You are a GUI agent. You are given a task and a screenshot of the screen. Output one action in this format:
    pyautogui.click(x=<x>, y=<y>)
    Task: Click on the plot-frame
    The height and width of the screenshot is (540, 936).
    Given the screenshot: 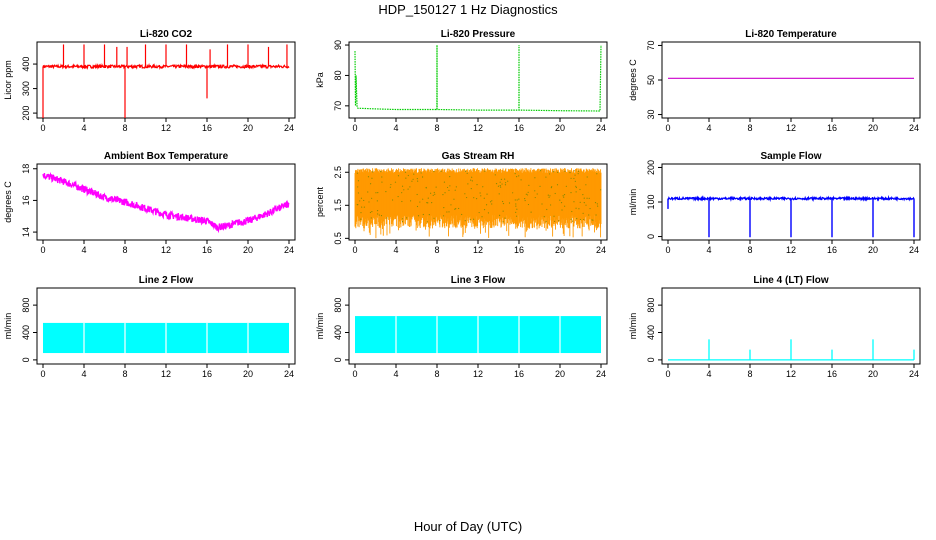 What is the action you would take?
    pyautogui.click(x=478, y=80)
    